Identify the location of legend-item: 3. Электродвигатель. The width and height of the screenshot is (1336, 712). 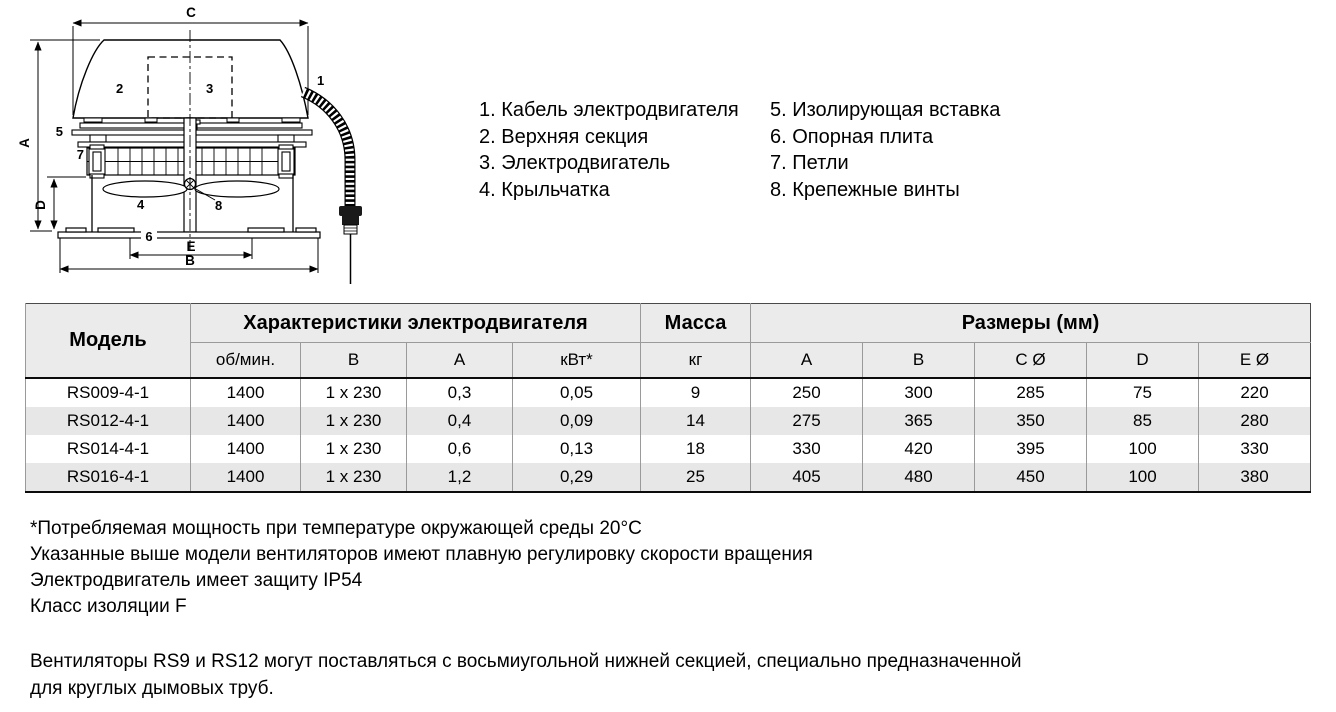
(575, 163).